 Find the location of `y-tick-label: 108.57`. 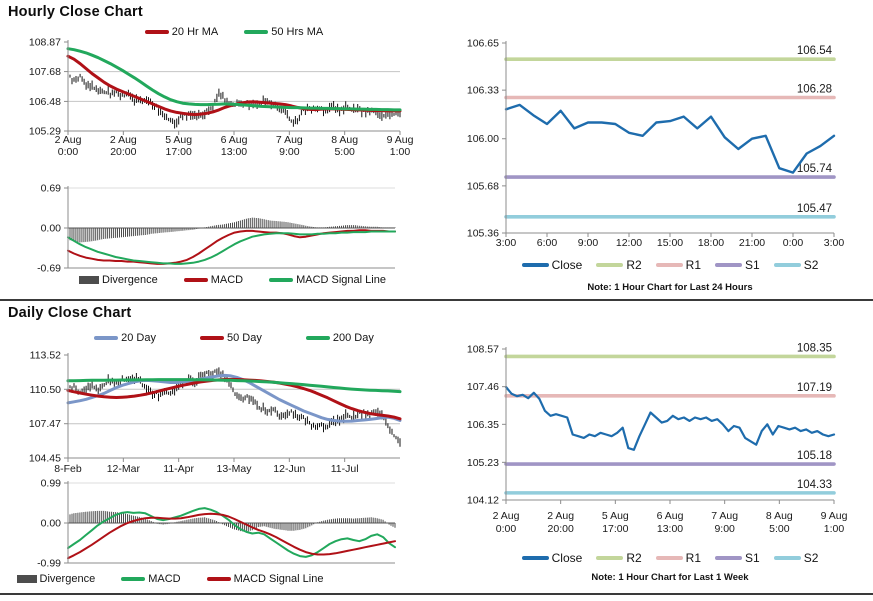

y-tick-label: 108.57 is located at coordinates (483, 350).